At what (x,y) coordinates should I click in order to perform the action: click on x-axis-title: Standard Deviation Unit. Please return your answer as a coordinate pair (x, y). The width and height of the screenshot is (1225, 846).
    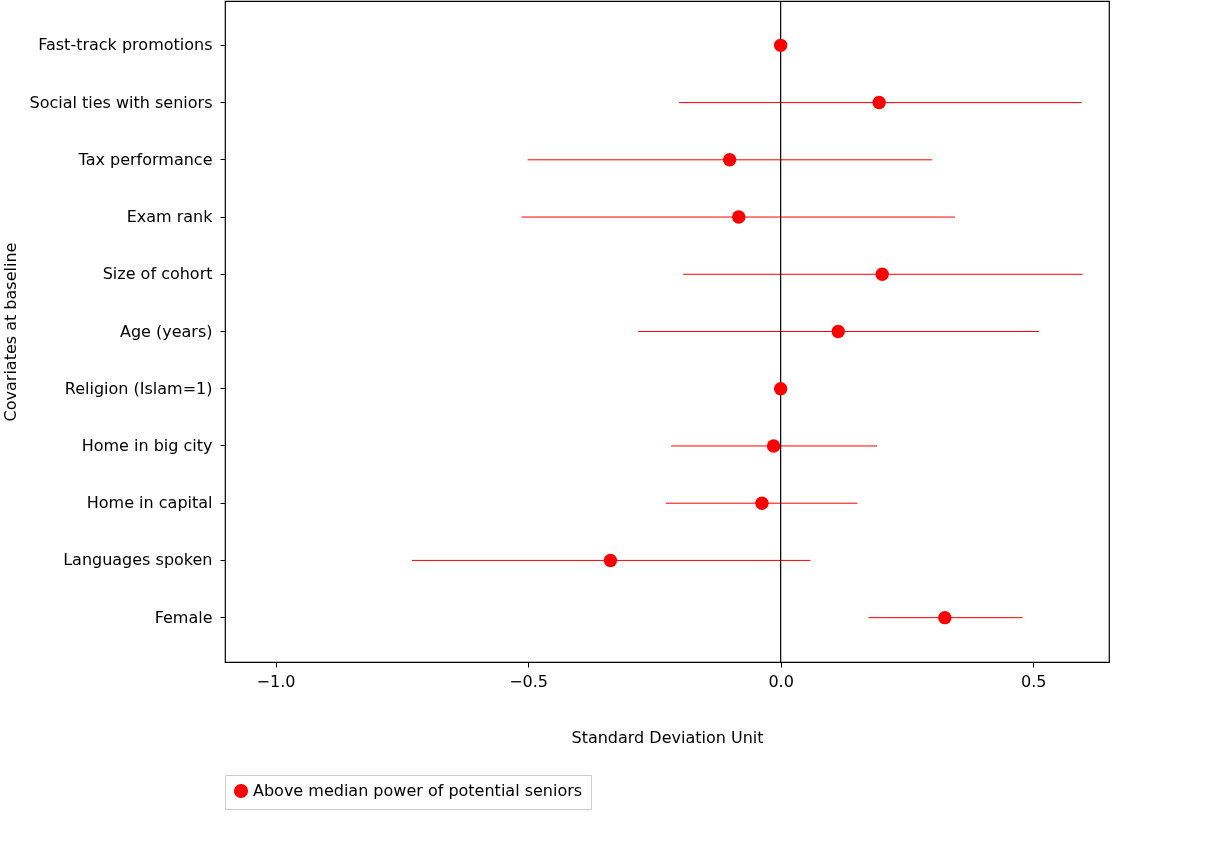
    Looking at the image, I should click on (667, 737).